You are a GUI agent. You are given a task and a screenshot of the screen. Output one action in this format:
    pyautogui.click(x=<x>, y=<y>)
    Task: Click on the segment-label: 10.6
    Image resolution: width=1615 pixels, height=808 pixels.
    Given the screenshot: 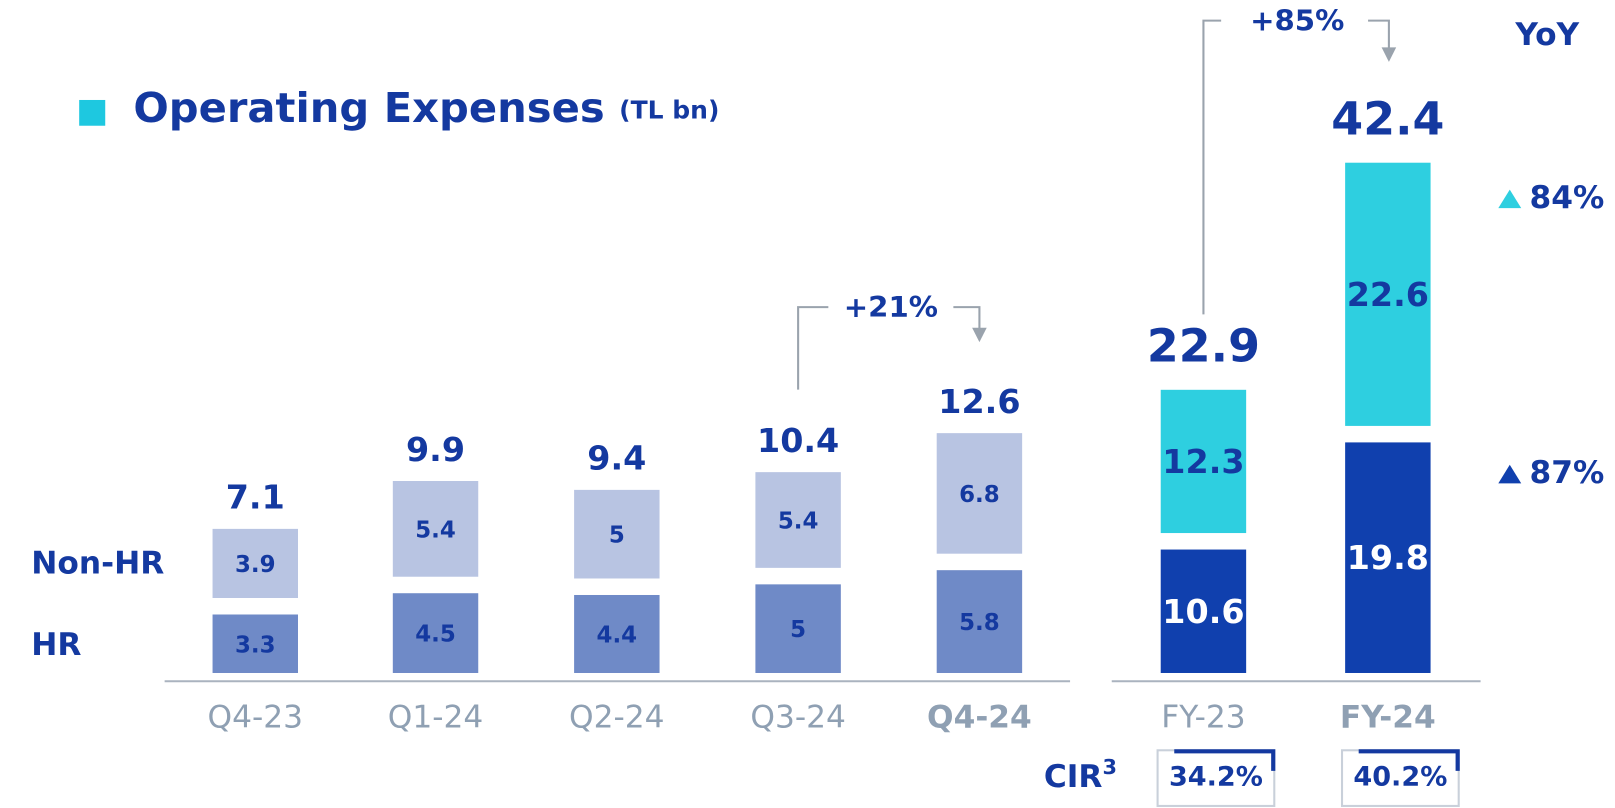 What is the action you would take?
    pyautogui.click(x=1203, y=611)
    